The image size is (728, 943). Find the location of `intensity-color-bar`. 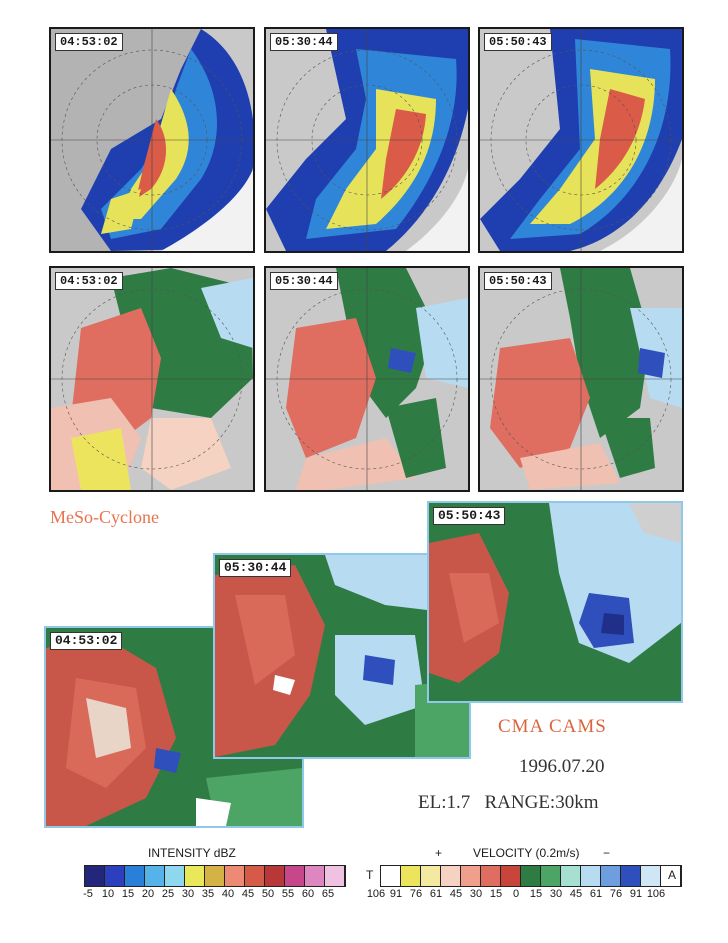

intensity-color-bar is located at coordinates (215, 876).